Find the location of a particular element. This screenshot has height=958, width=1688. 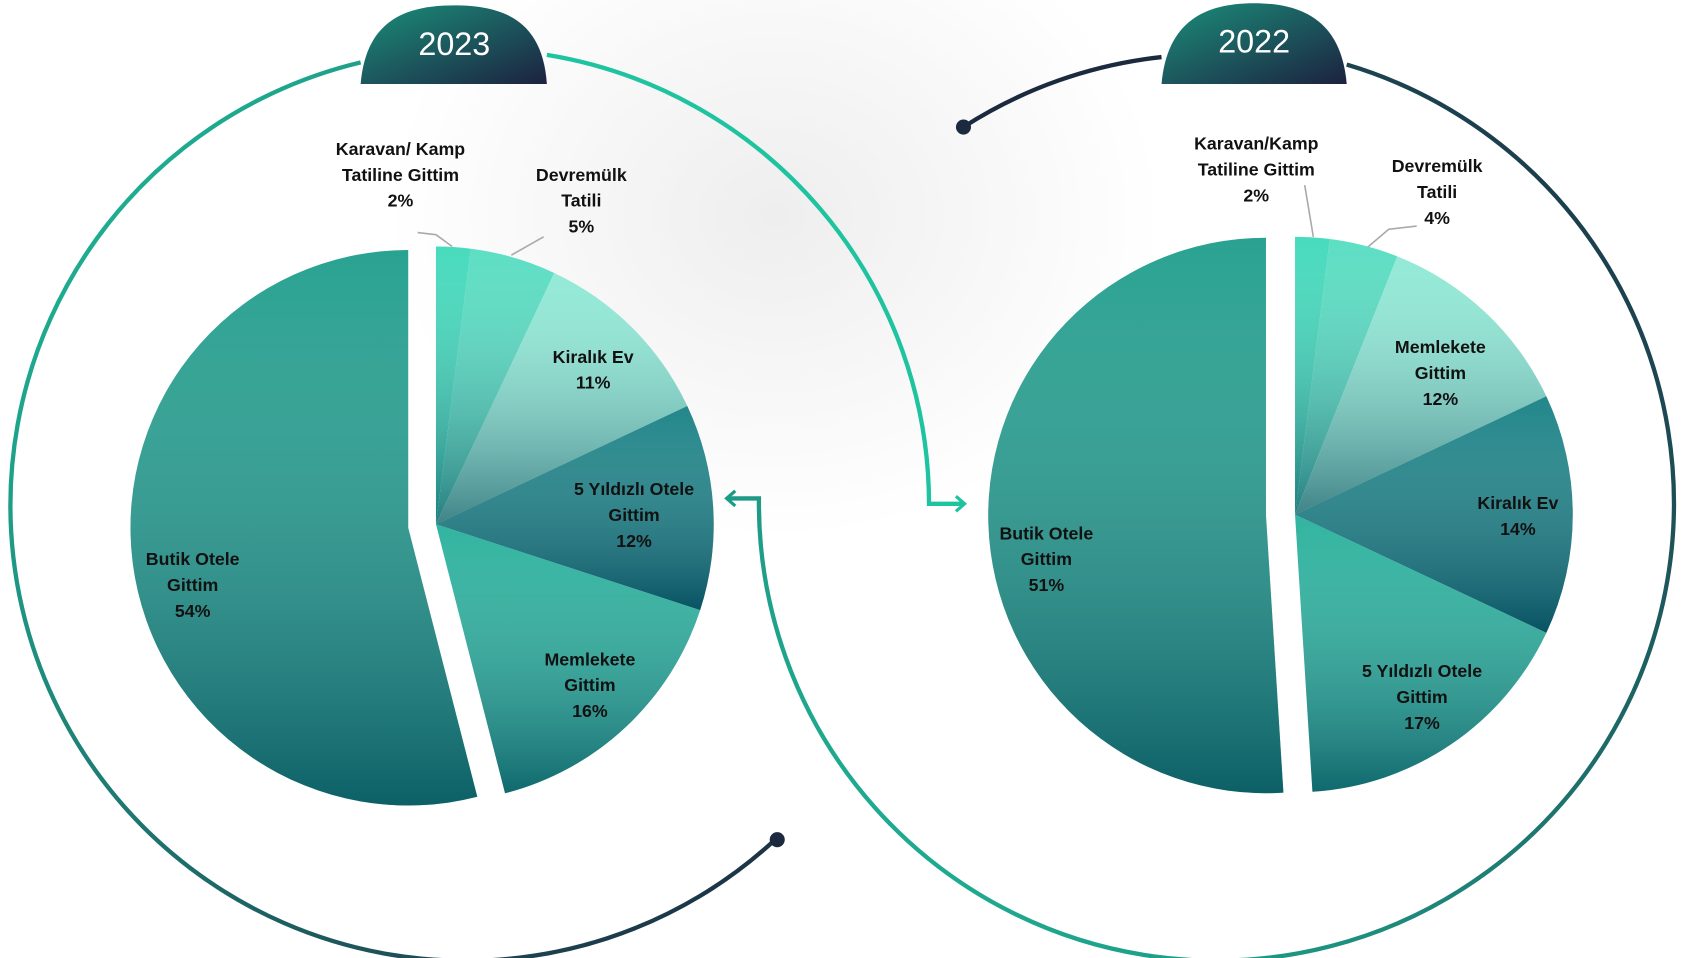

category-label: Karavan/ Kamp Tatiline Gittim is located at coordinates (400, 162).